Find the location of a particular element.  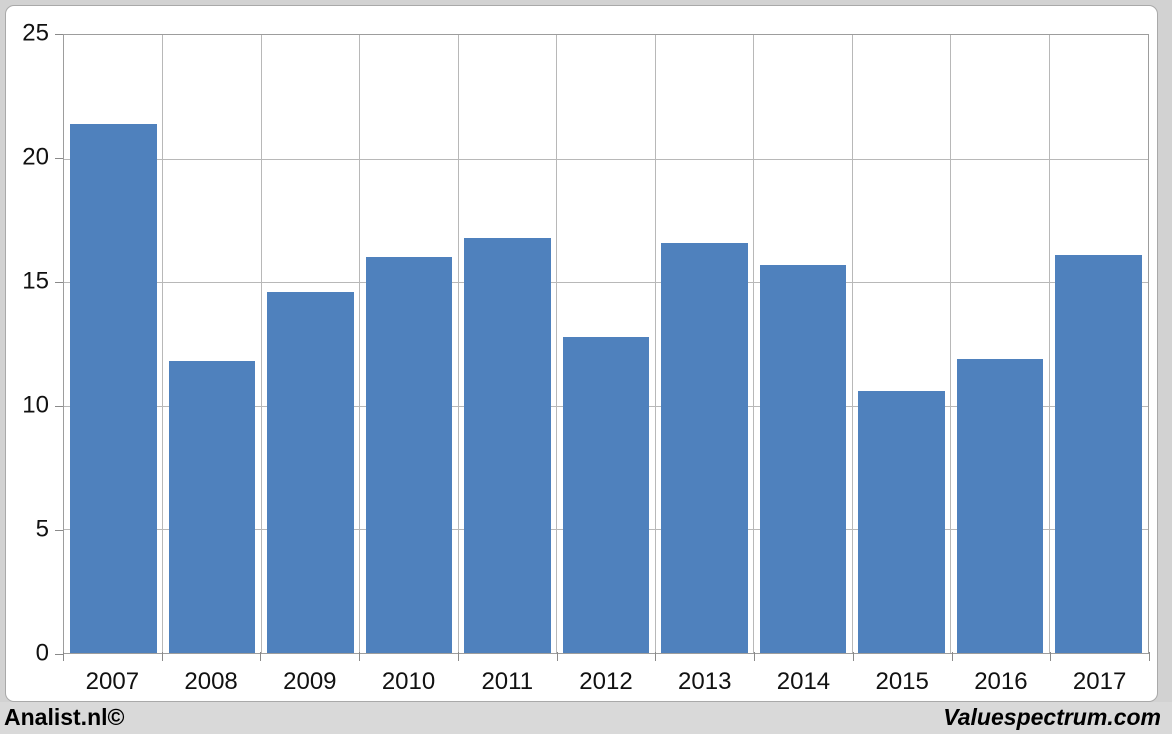

bar-2011 is located at coordinates (507, 445).